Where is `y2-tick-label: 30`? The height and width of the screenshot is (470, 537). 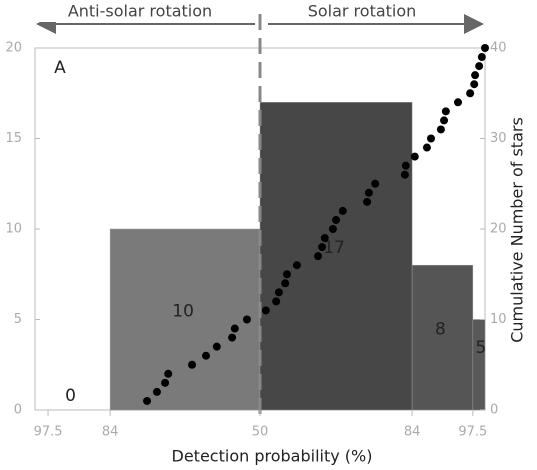
y2-tick-label: 30 is located at coordinates (498, 138).